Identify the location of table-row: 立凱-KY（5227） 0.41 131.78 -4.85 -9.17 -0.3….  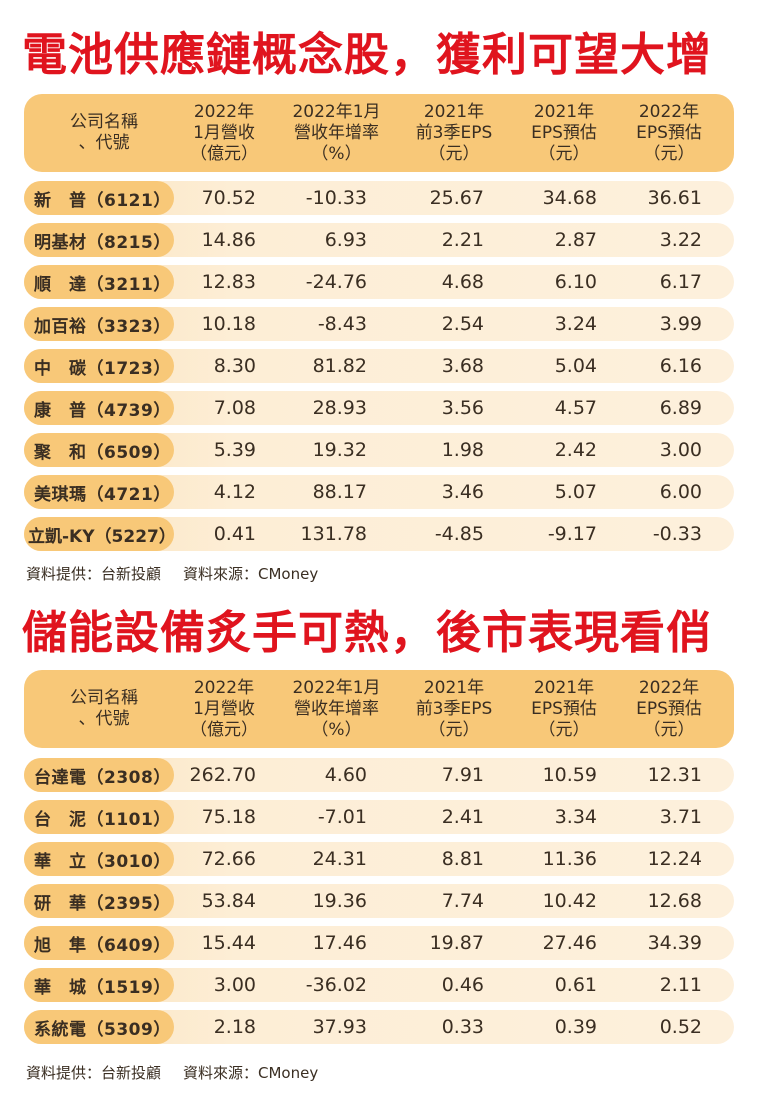
(379, 534).